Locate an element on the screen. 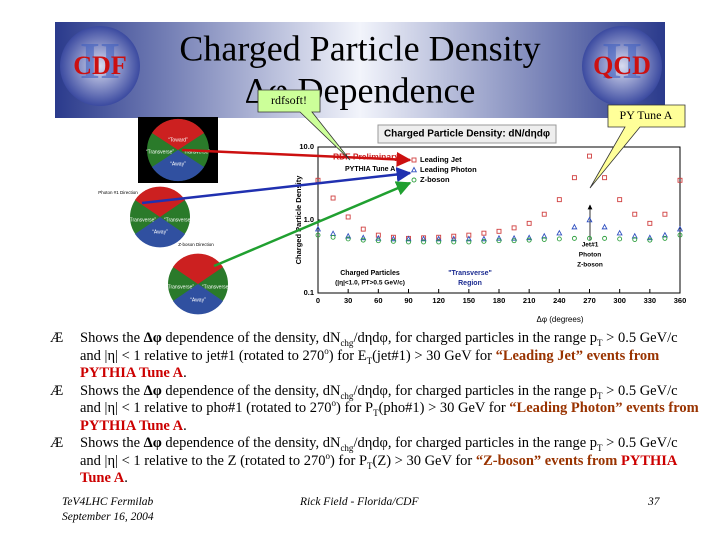  bullet-text: chg is located at coordinates (347, 342).